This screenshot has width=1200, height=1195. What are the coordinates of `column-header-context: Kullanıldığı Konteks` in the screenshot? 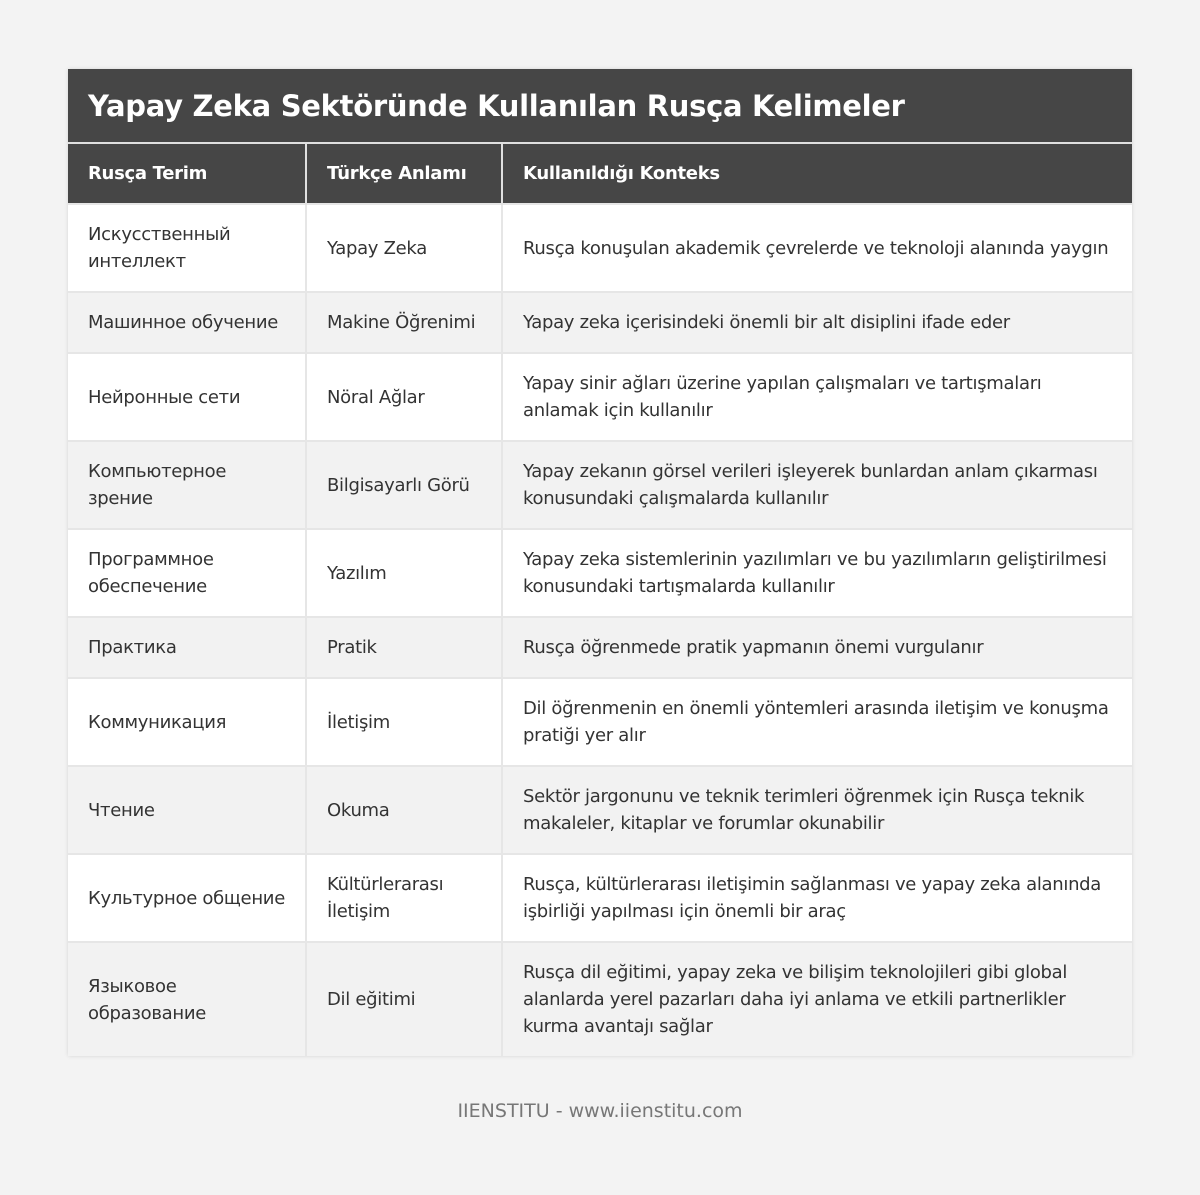 It's located at (817, 174).